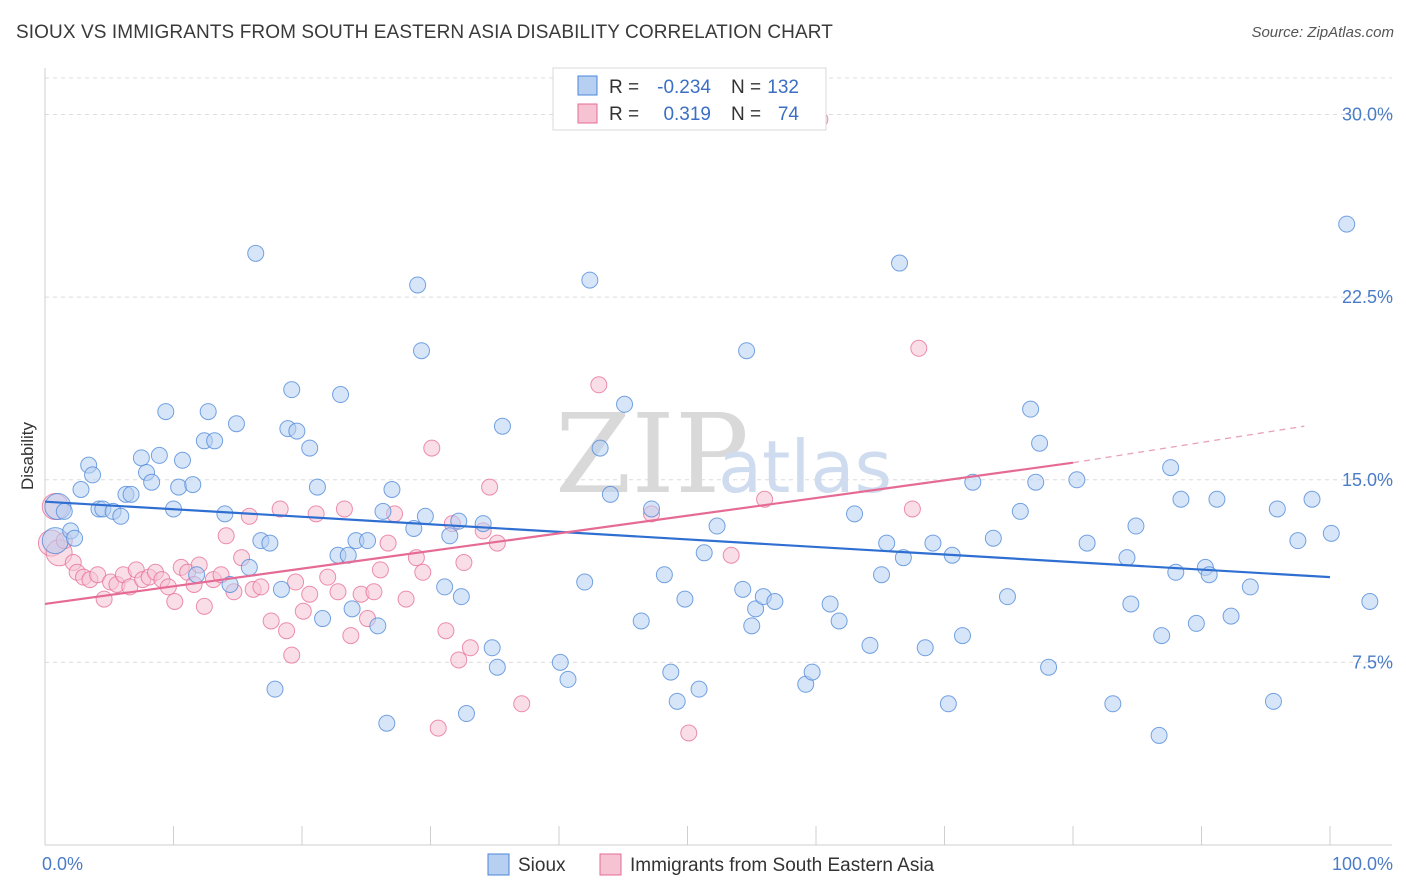 Image resolution: width=1406 pixels, height=892 pixels. Describe the element at coordinates (789, 114) in the screenshot. I see `immigrants-n-value: 74` at that location.